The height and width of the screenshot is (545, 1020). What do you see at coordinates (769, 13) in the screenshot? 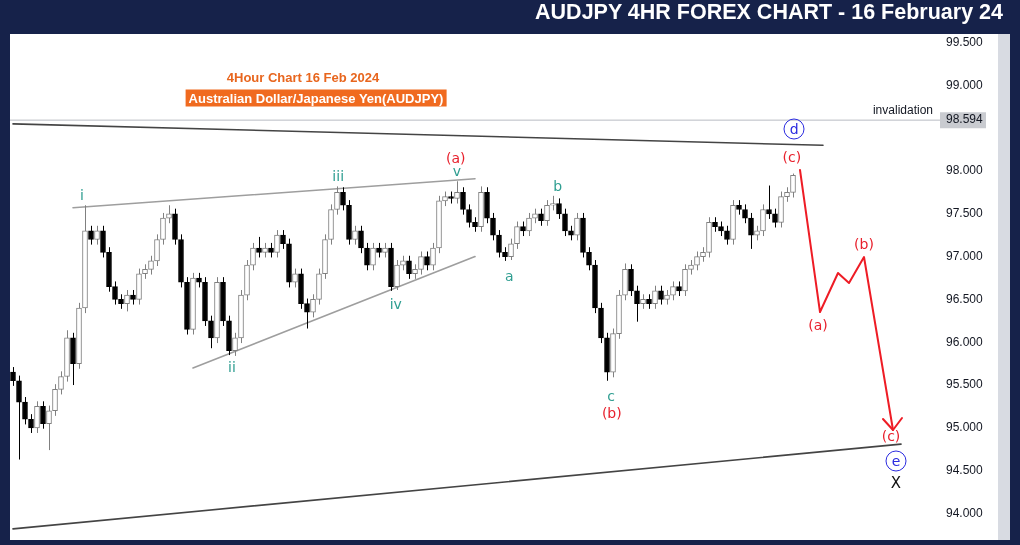
I see `chart-title: AUDJPY 4HR FOREX CHART - 16 February 24` at bounding box center [769, 13].